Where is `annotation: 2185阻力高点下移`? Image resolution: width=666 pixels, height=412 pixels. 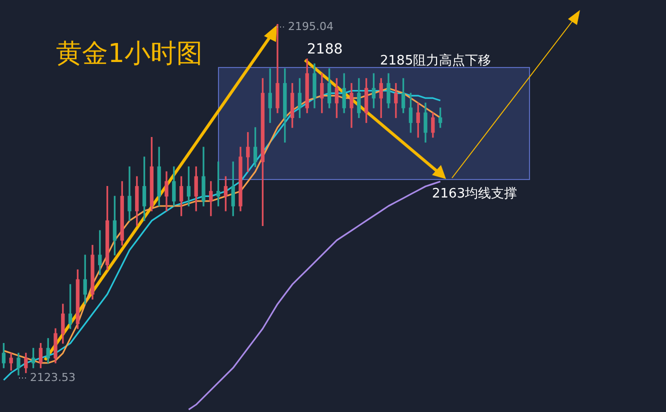 annotation: 2185阻力高点下移 is located at coordinates (436, 60).